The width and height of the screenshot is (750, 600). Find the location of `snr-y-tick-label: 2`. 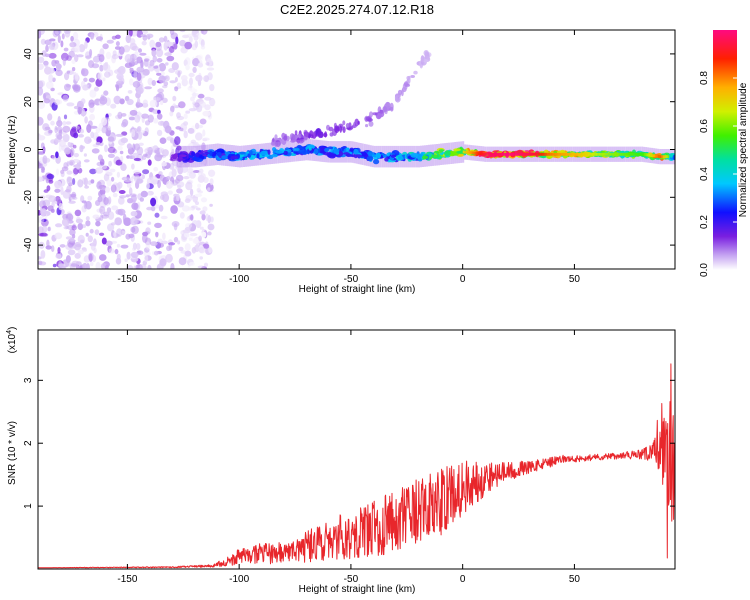

snr-y-tick-label: 2 is located at coordinates (28, 443).